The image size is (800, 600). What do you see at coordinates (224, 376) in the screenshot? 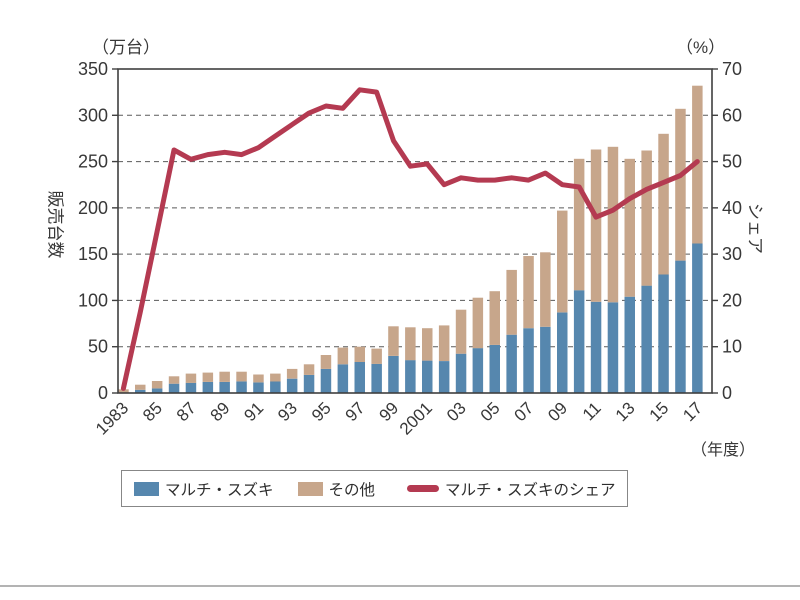
I see `bar-others-1989` at bounding box center [224, 376].